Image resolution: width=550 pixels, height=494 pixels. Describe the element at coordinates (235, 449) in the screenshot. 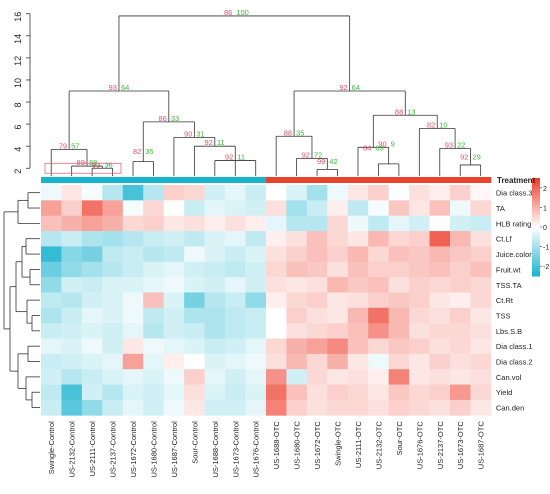

I see `column-label: US-1673-Control` at that location.